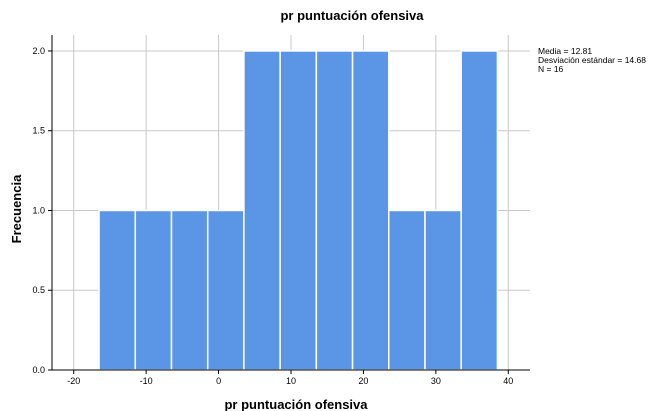 The width and height of the screenshot is (652, 411). I want to click on y-tick-label: 1.0, so click(38, 210).